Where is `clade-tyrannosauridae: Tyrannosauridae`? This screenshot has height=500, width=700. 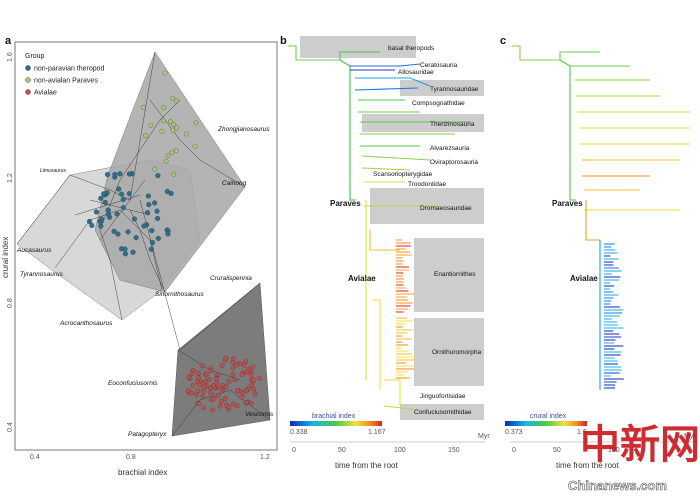 clade-tyrannosauridae: Tyrannosauridae is located at coordinates (454, 89).